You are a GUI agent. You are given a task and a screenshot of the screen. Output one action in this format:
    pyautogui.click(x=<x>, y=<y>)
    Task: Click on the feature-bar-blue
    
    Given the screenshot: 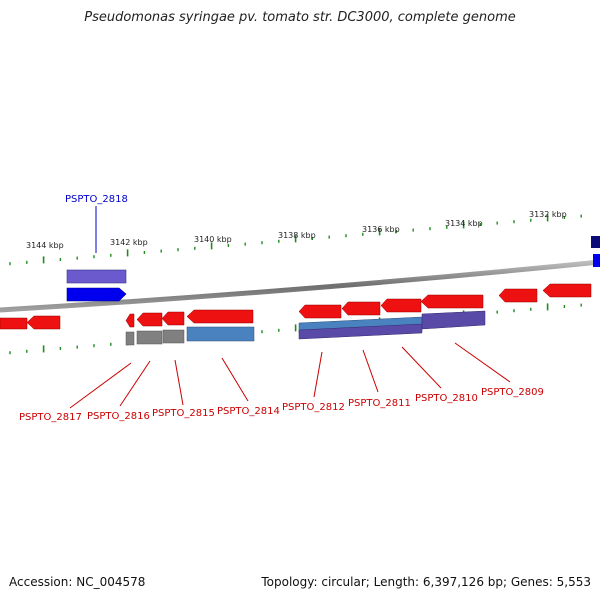 What is the action you would take?
    pyautogui.click(x=220, y=334)
    